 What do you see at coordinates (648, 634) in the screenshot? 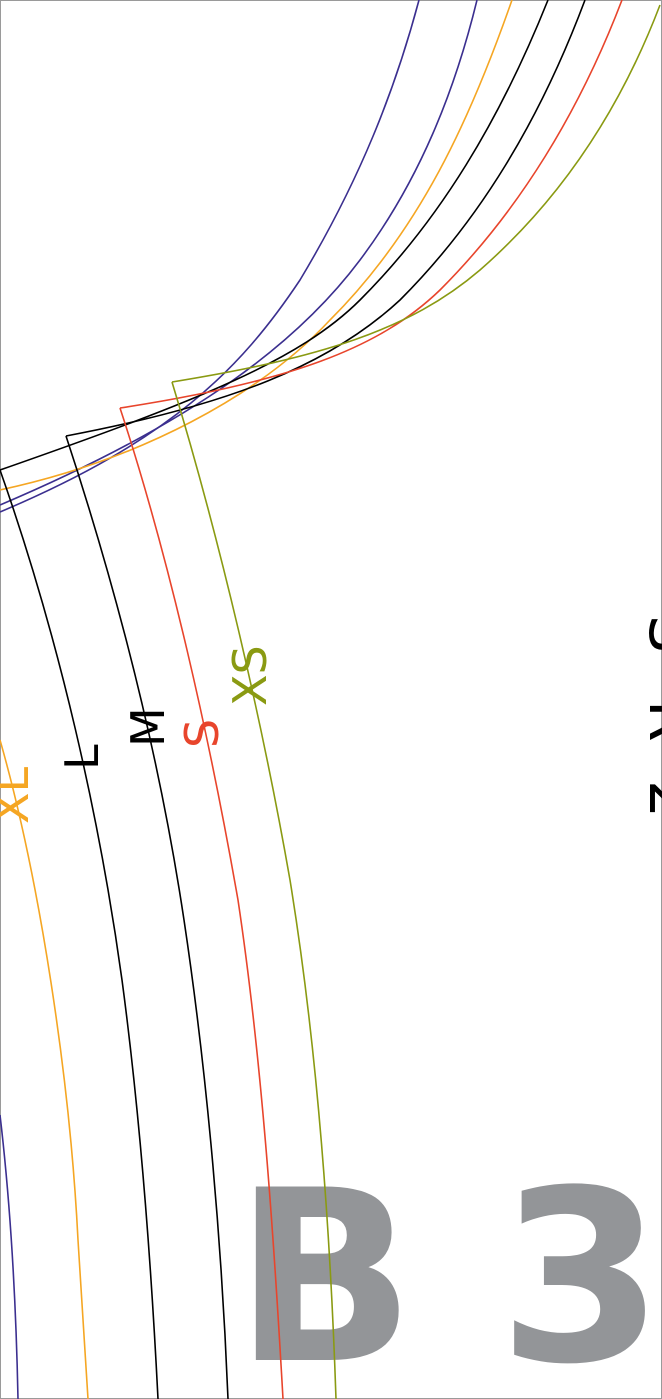
I see `side-text-line-1: S` at bounding box center [648, 634].